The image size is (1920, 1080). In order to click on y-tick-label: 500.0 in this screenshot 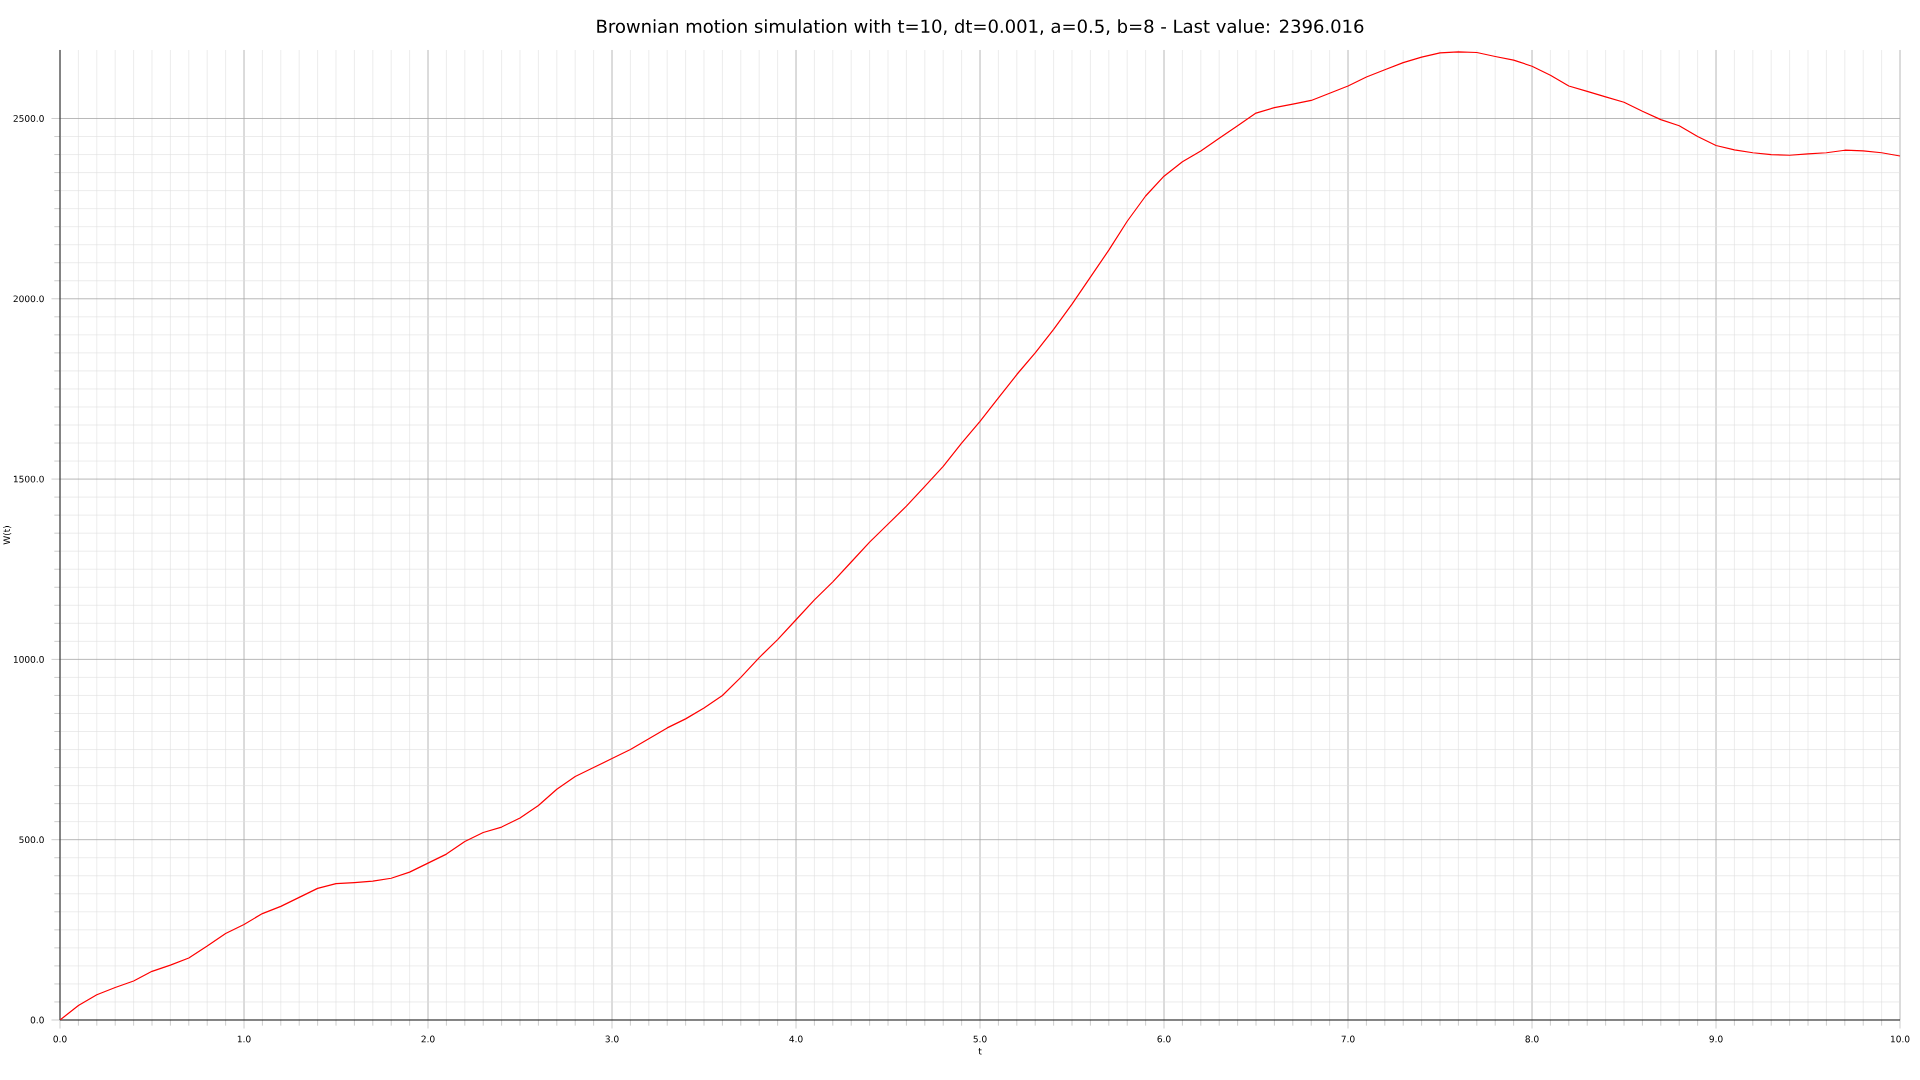, I will do `click(31, 840)`.